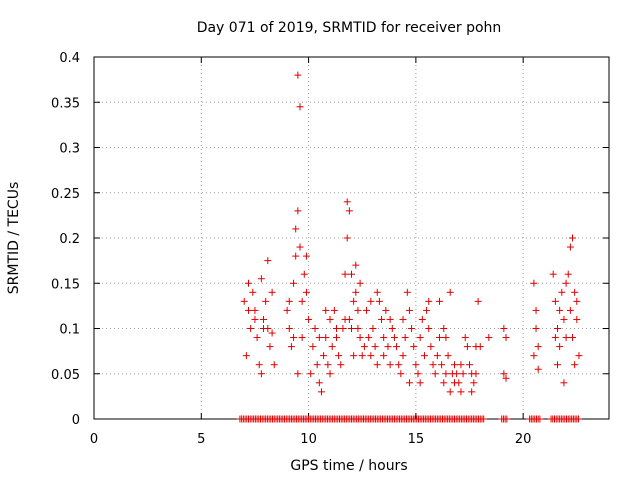  Describe the element at coordinates (308, 439) in the screenshot. I see `x-tick-label: 10` at that location.